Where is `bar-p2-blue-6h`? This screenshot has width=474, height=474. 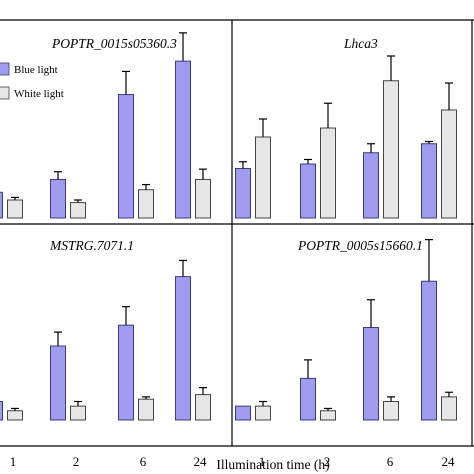
bar-p2-blue-6h is located at coordinates (371, 185).